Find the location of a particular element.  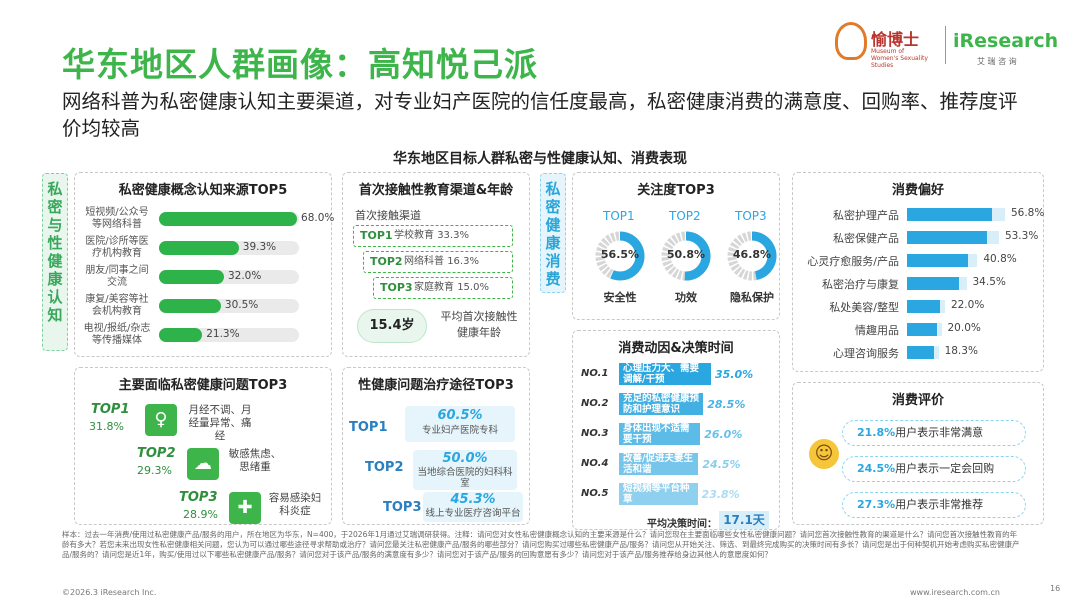

motive-rank: NO.3 is located at coordinates (595, 433).